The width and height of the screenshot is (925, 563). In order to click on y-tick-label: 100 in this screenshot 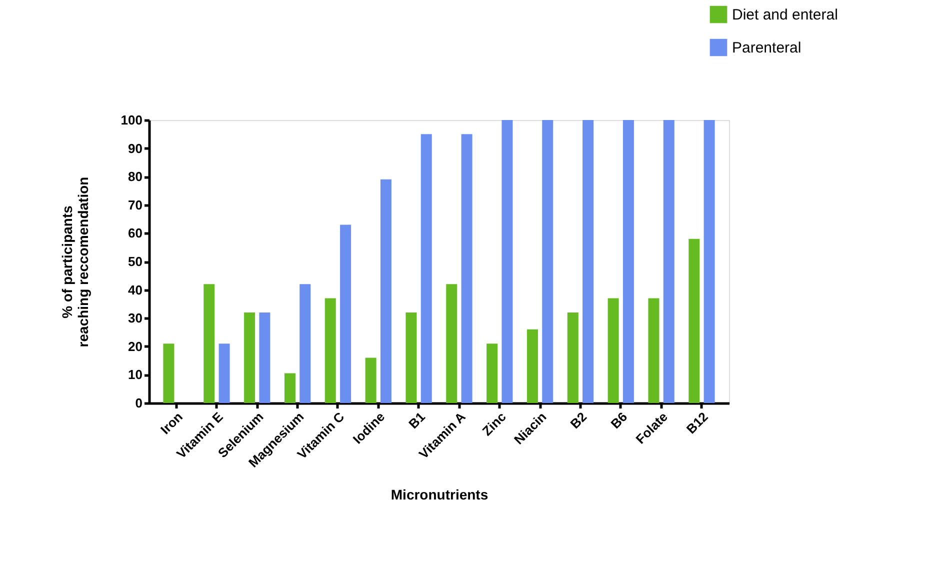, I will do `click(131, 120)`.